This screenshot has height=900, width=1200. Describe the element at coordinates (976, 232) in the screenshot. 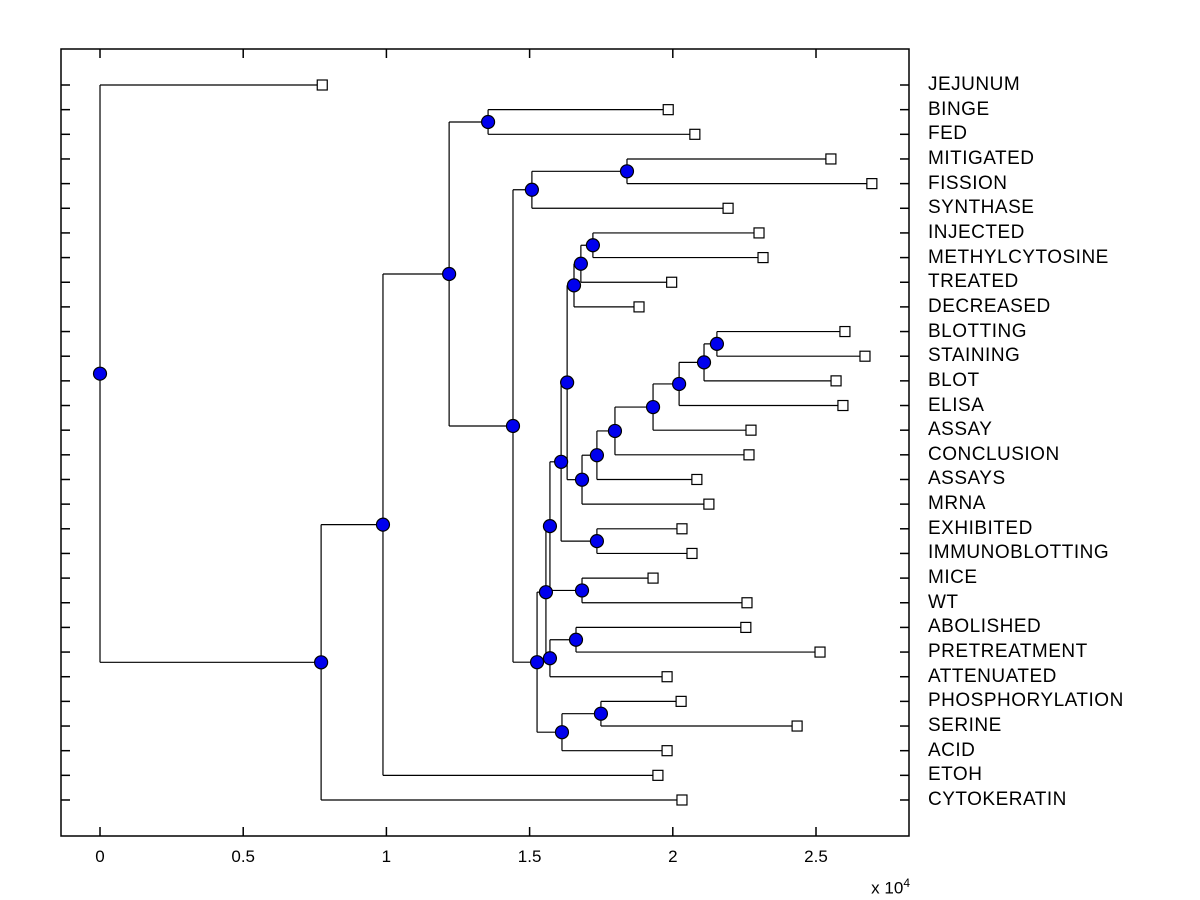

I see `leaf-label-injected: INJECTED` at that location.